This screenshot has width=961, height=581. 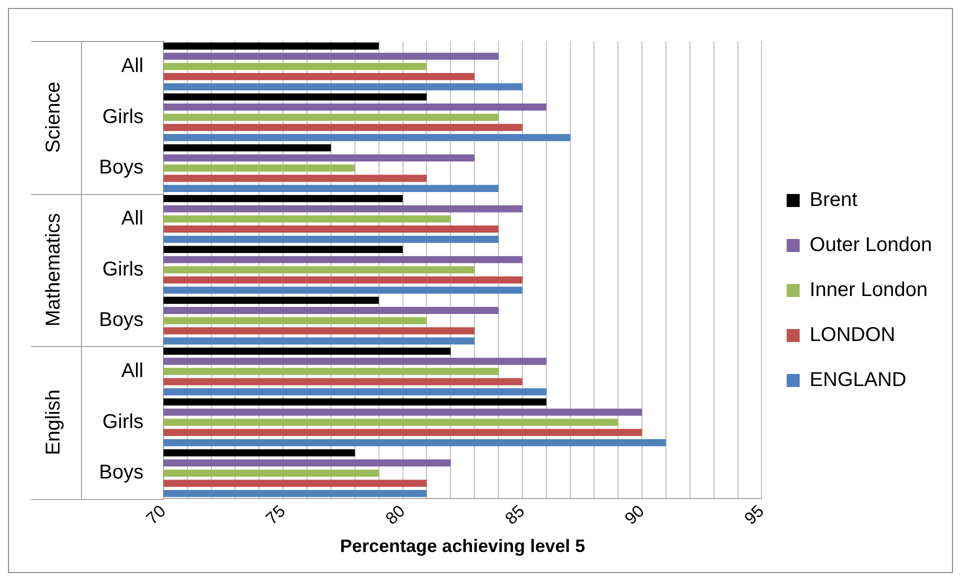 What do you see at coordinates (53, 117) in the screenshot?
I see `text: Science` at bounding box center [53, 117].